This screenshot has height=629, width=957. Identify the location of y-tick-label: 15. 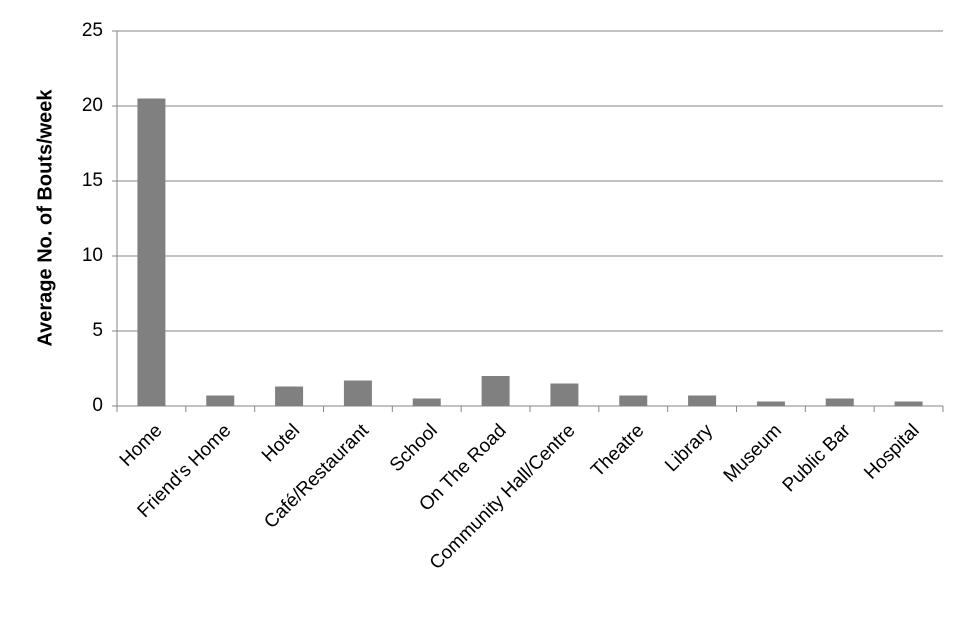
(92, 180).